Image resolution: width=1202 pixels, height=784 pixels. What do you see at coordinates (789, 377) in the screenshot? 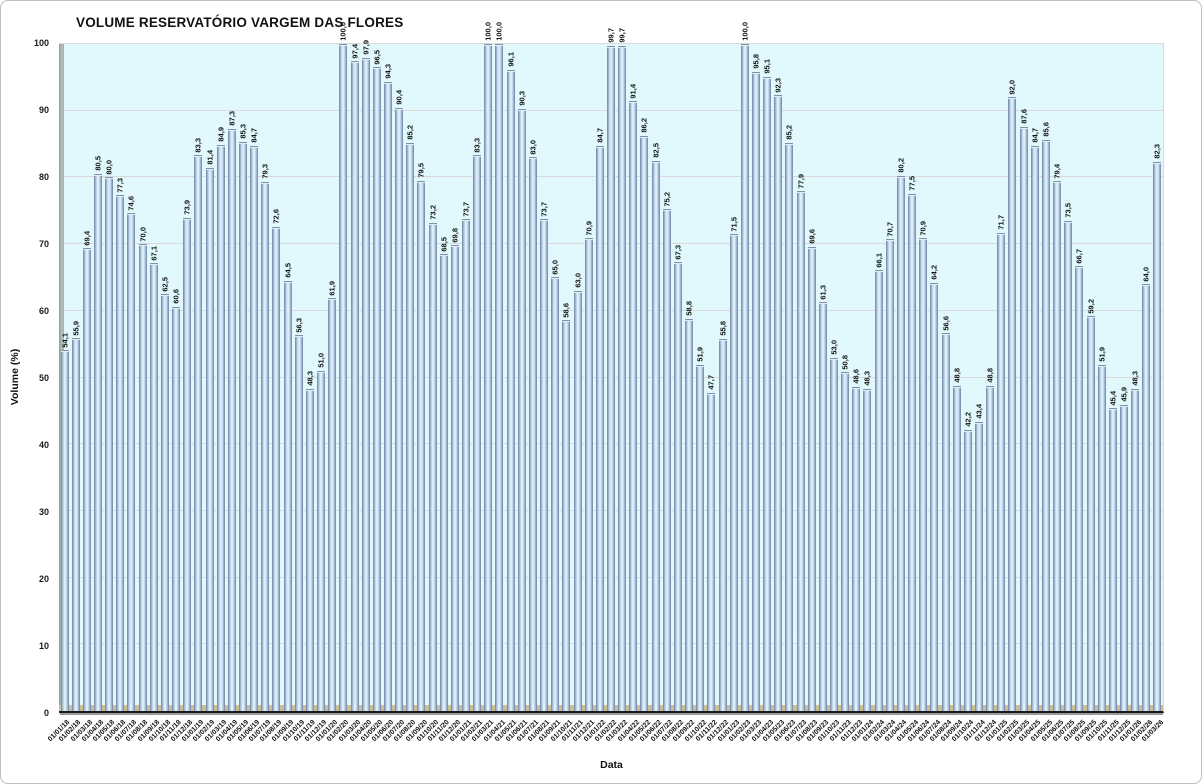
I see `bar-slot: 85,2` at bounding box center [789, 377].